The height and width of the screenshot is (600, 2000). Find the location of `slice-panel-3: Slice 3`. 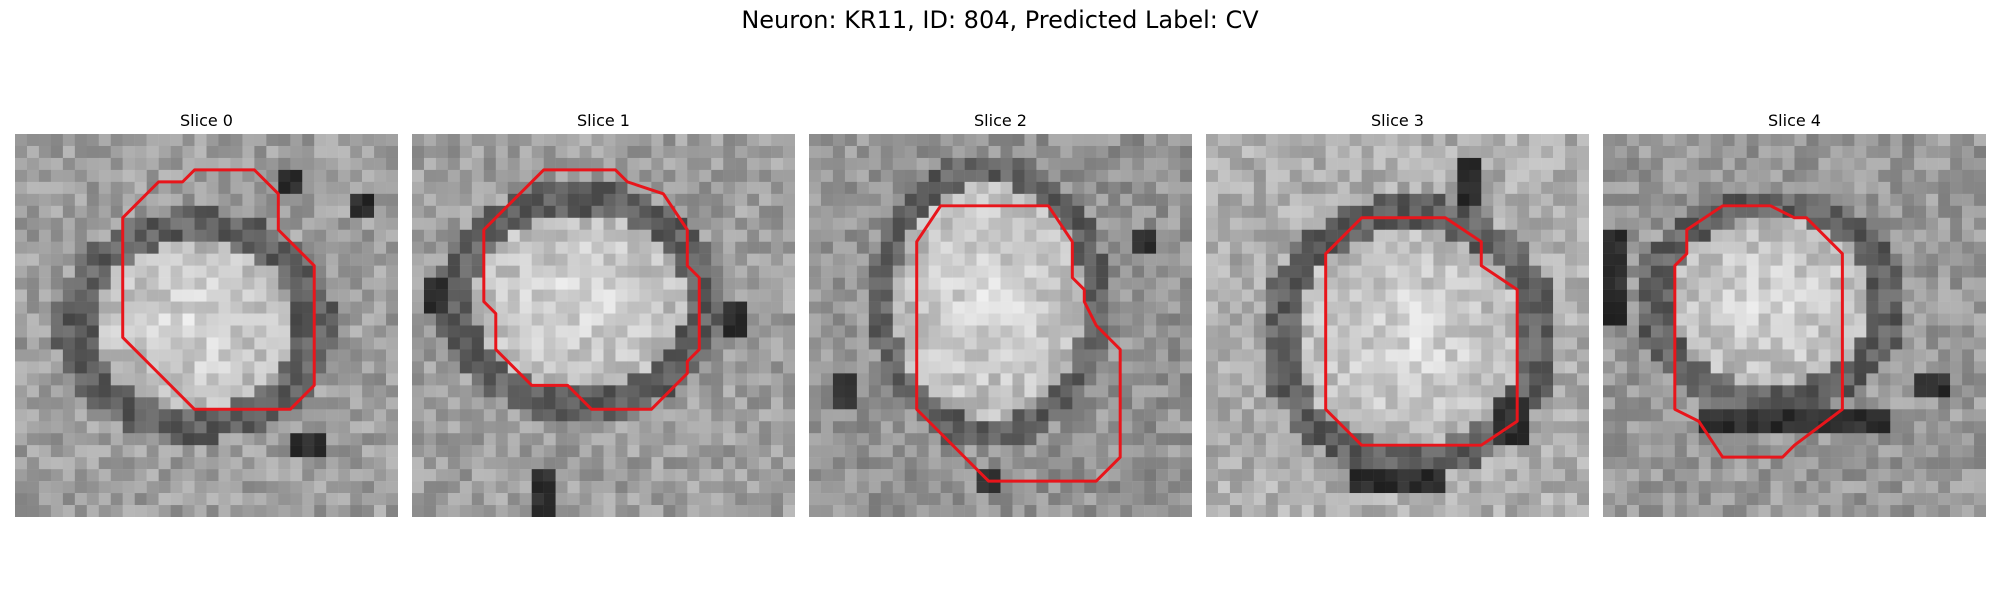

slice-panel-3: Slice 3 is located at coordinates (1397, 312).